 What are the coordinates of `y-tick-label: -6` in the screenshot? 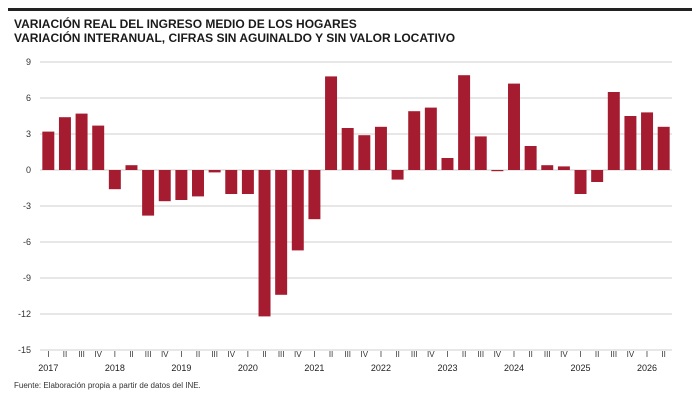 It's located at (27, 242).